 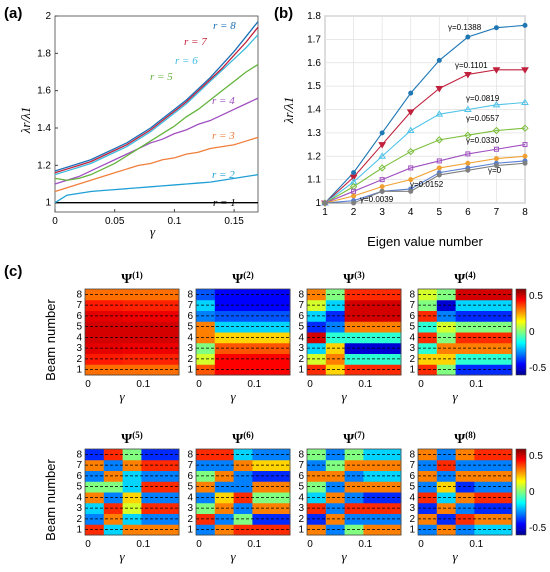 What do you see at coordinates (521, 332) in the screenshot?
I see `colorbar-gradient` at bounding box center [521, 332].